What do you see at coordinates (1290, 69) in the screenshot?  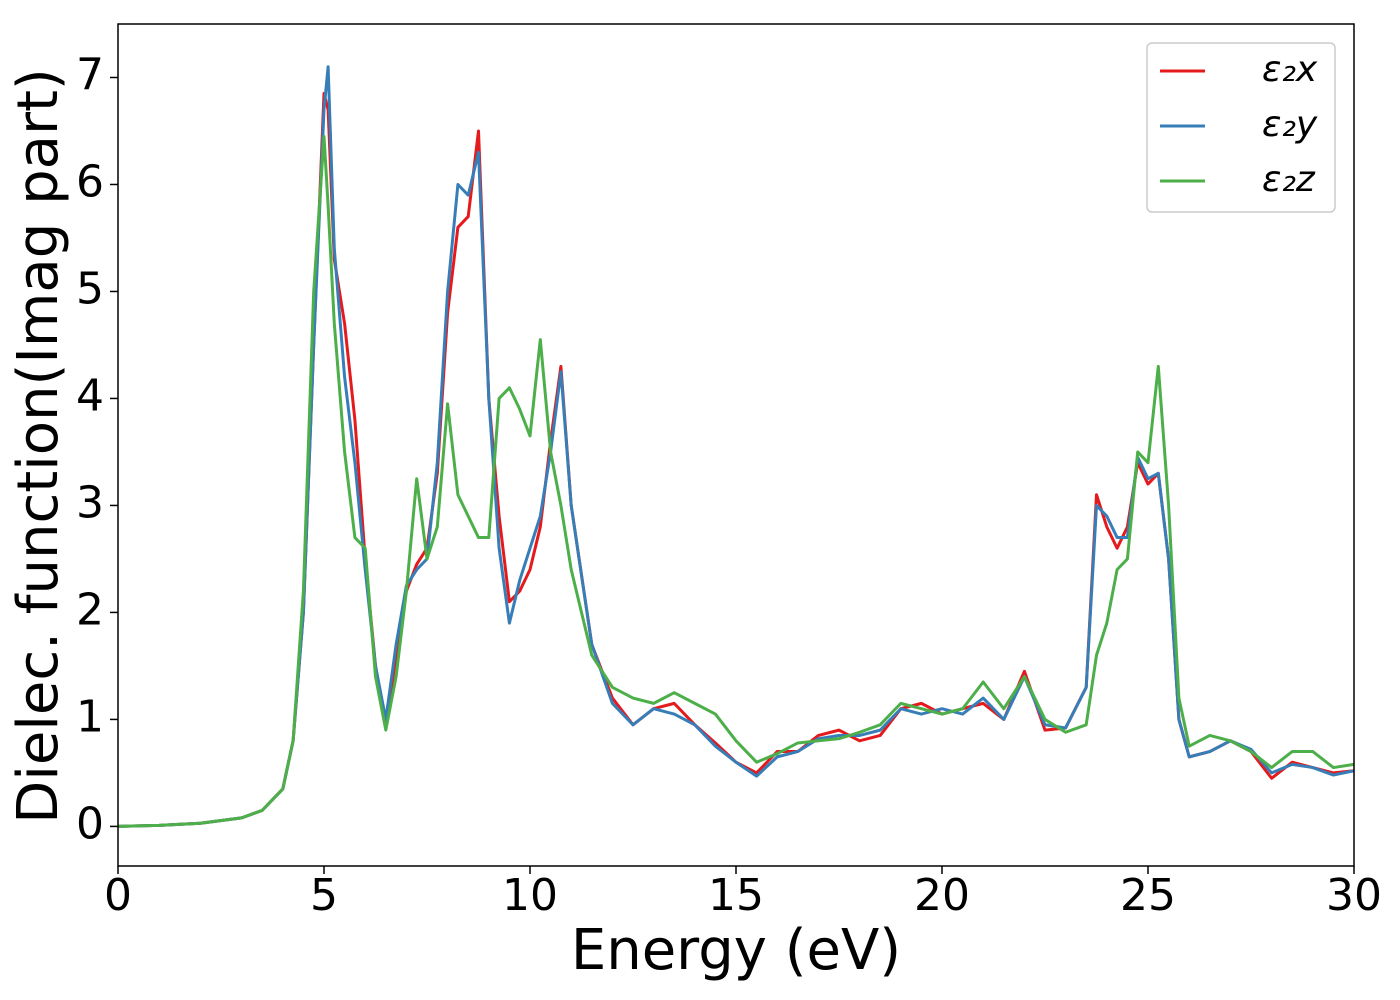 I see `legend-label: ε₂x` at bounding box center [1290, 69].